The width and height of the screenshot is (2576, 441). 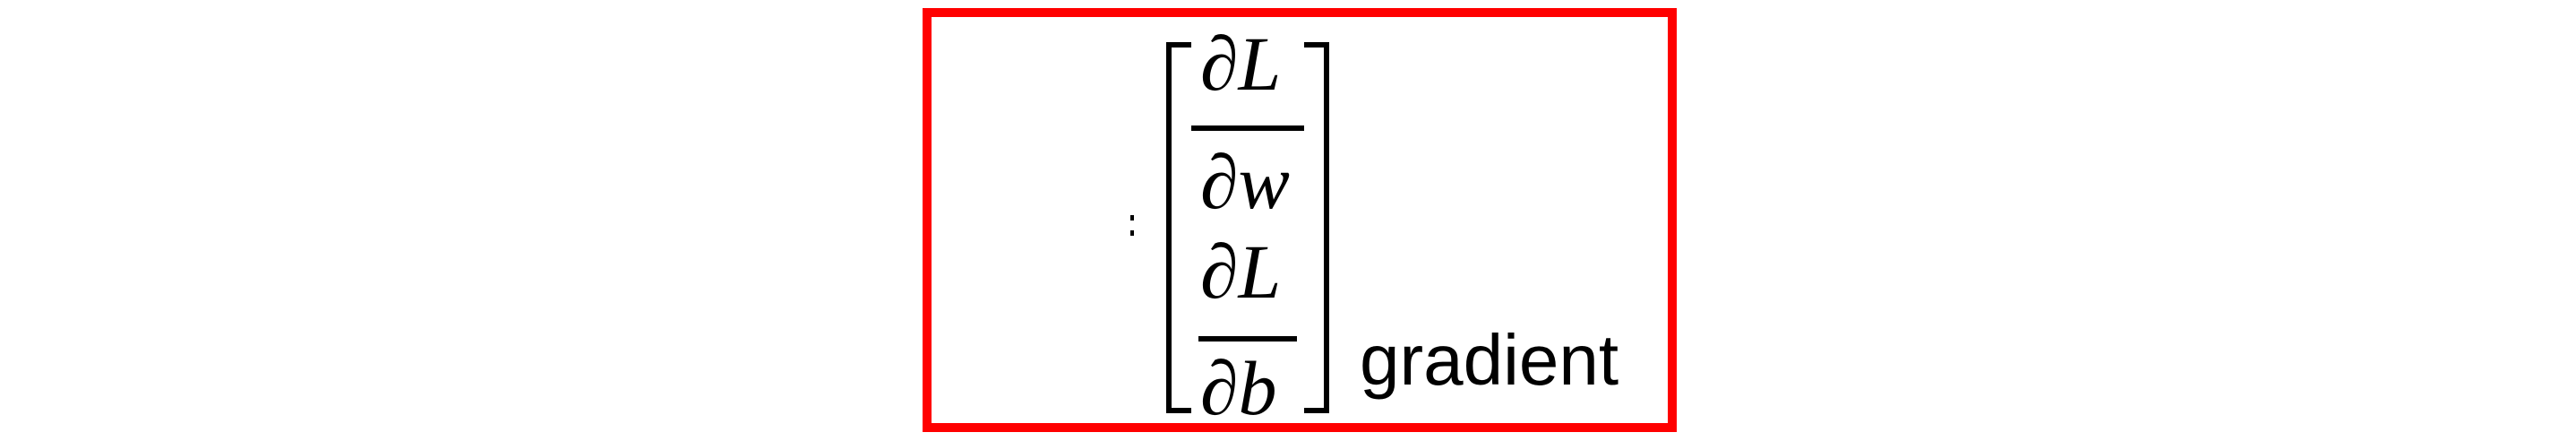 I want to click on left-bracket, so click(x=1178, y=227).